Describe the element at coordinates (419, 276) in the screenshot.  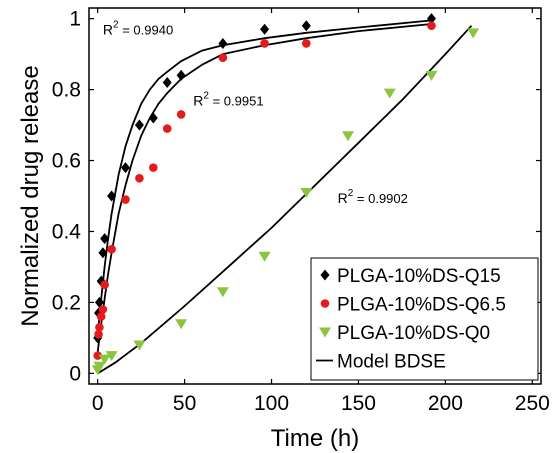
I see `legend-label: PLGA-10%DS-Q15` at that location.